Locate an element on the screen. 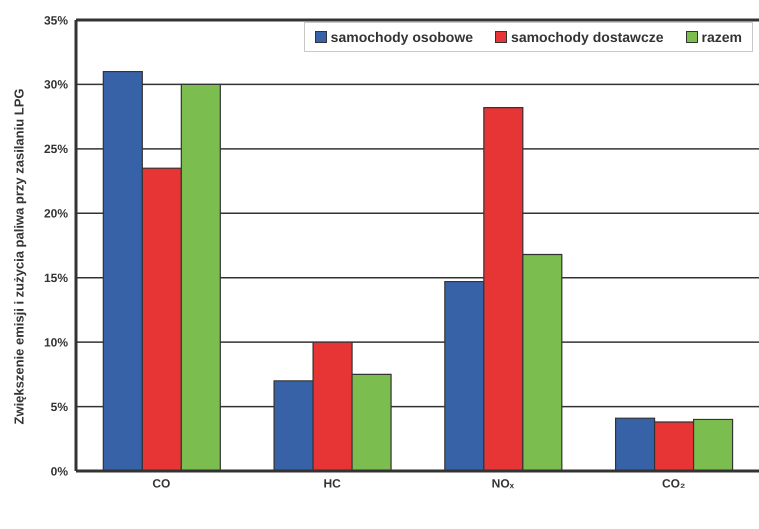 The width and height of the screenshot is (759, 529). y-tick-label: 5% is located at coordinates (59, 407).